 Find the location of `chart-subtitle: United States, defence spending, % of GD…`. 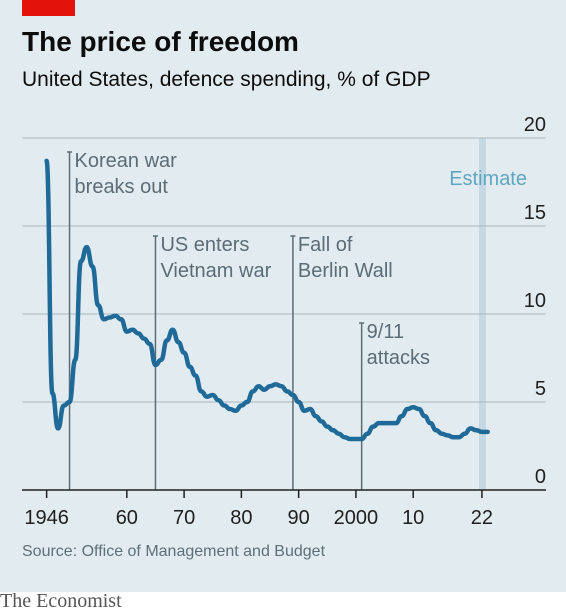

chart-subtitle: United States, defence spending, % of GD… is located at coordinates (226, 79).